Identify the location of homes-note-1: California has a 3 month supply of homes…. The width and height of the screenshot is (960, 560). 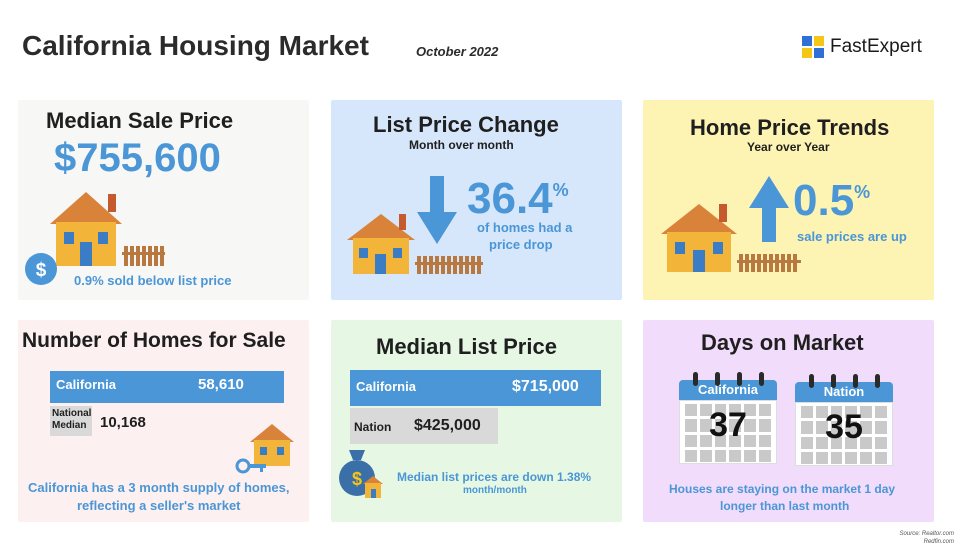
(159, 487).